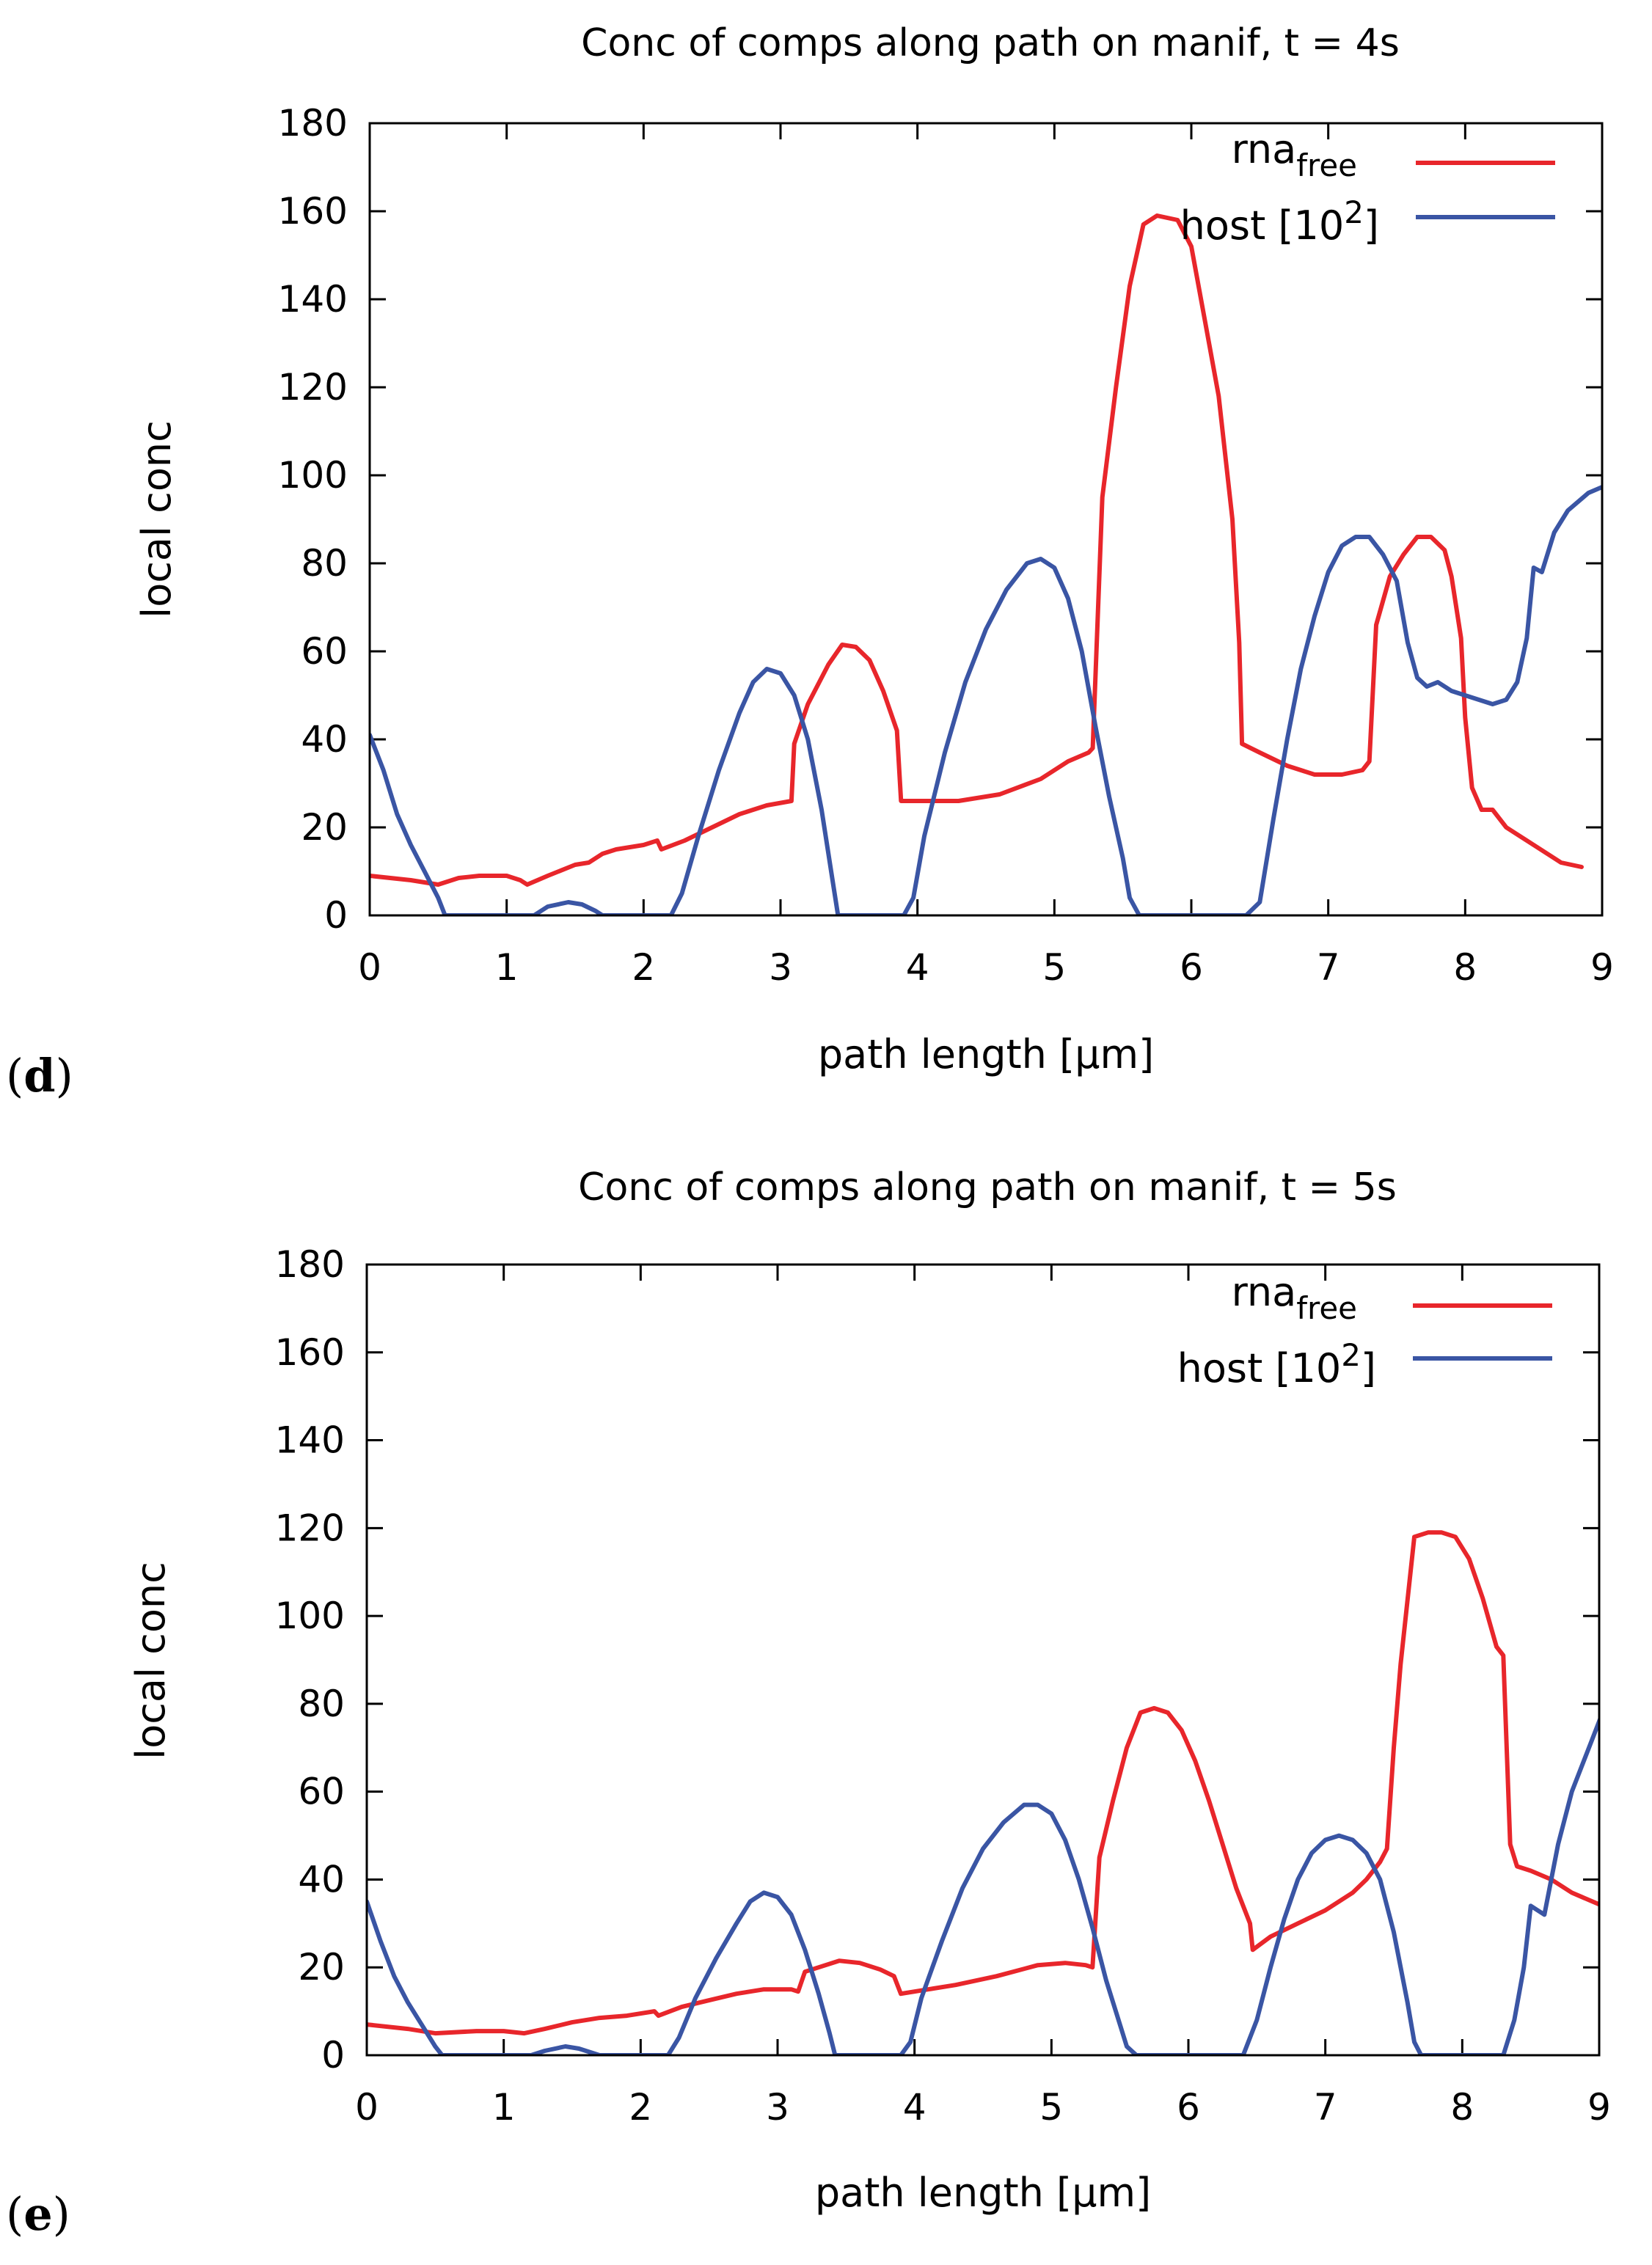 The image size is (1652, 2265). What do you see at coordinates (38, 2214) in the screenshot?
I see `panel-label-e: (e)` at bounding box center [38, 2214].